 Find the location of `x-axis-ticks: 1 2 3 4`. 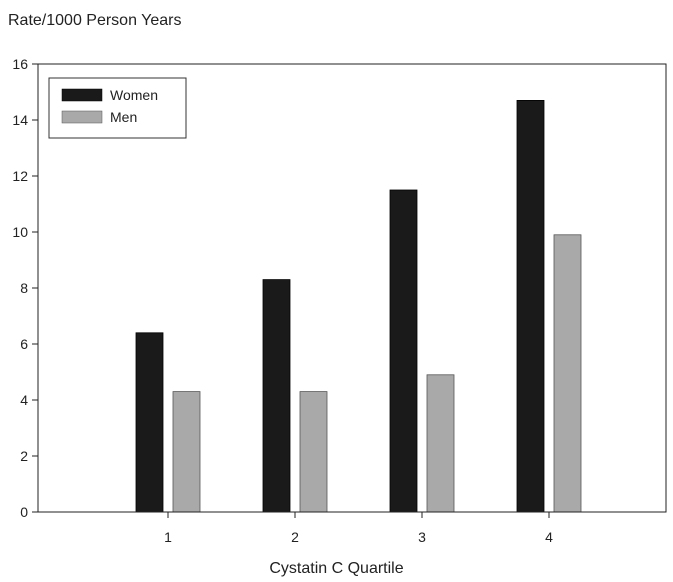

x-axis-ticks: 1 2 3 4 is located at coordinates (358, 528).